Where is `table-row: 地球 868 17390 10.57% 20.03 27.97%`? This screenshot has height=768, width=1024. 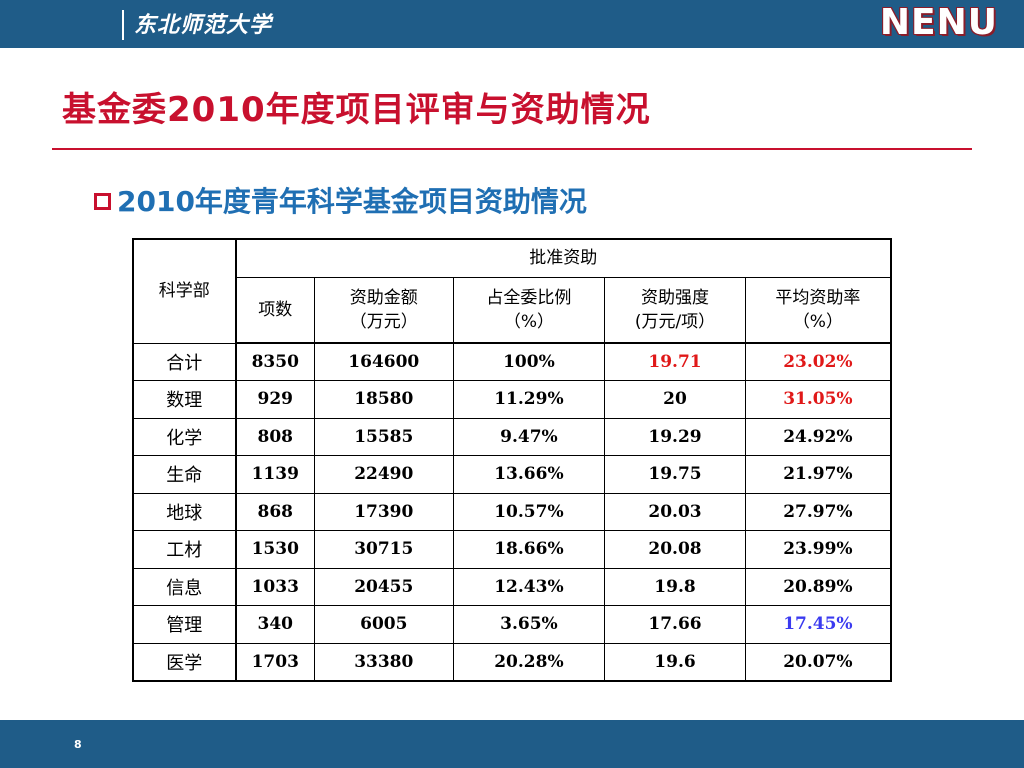 table-row: 地球 868 17390 10.57% 20.03 27.97% is located at coordinates (512, 511).